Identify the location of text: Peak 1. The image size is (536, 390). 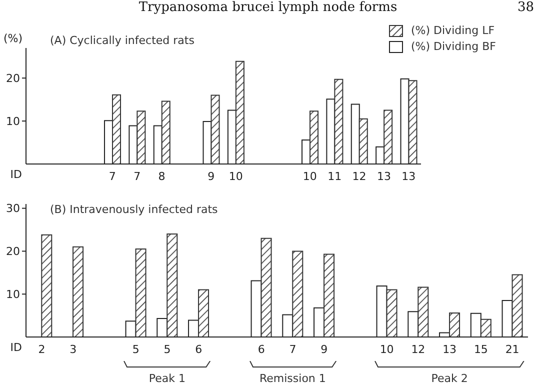
(167, 378).